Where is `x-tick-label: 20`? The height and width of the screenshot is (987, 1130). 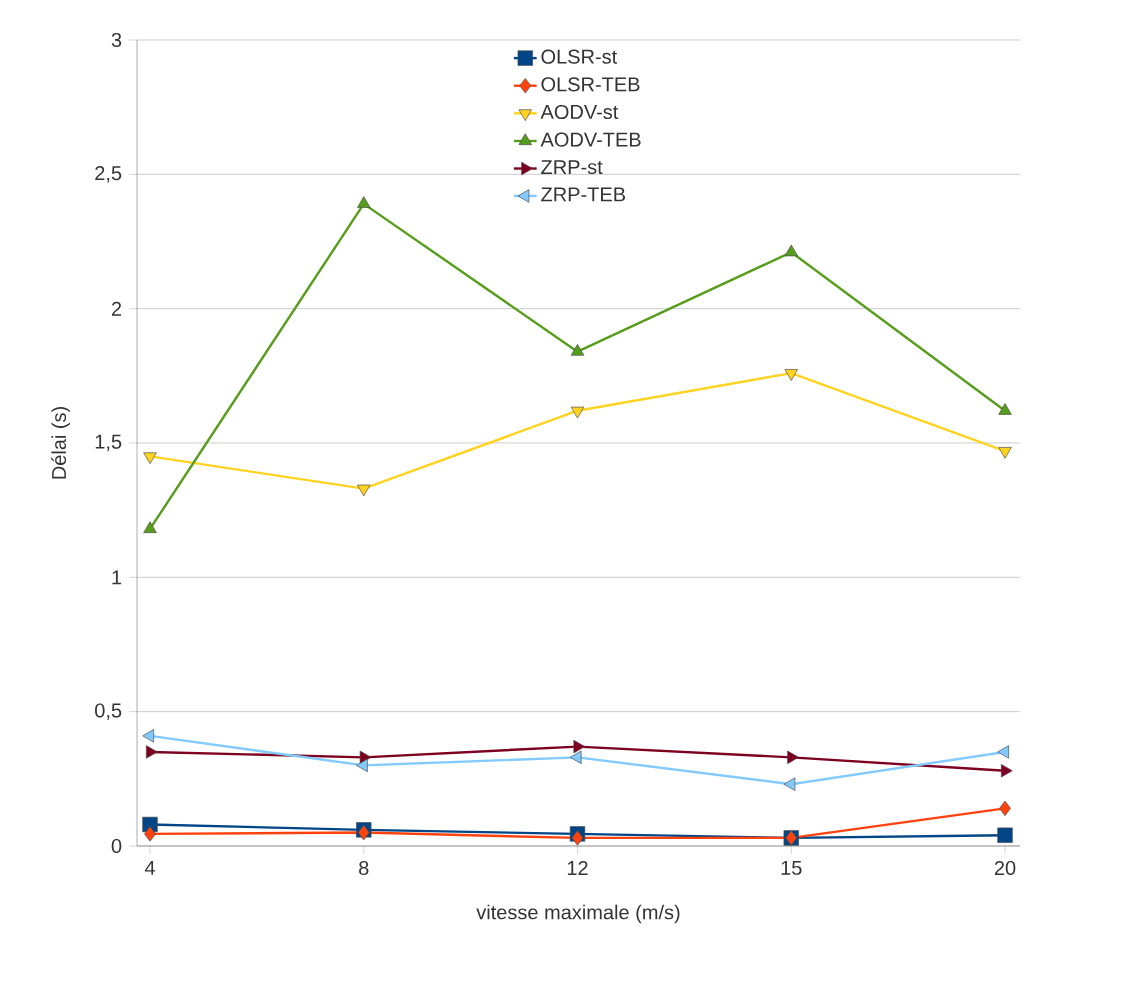 x-tick-label: 20 is located at coordinates (1005, 868).